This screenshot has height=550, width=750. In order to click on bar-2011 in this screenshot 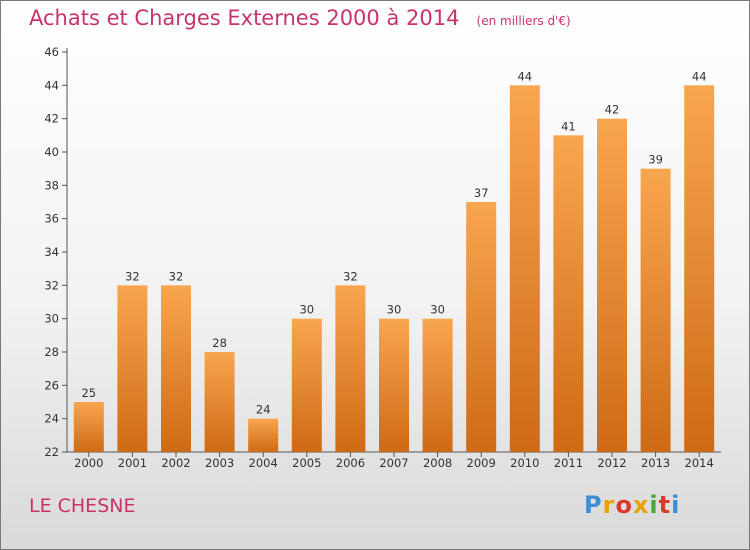, I will do `click(568, 294)`.